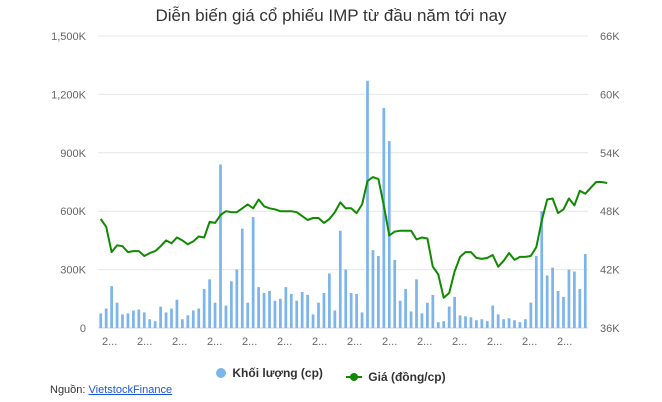 This screenshot has height=402, width=662. Describe the element at coordinates (407, 377) in the screenshot. I see `legend-label-price: Giá (đồng/cp)` at that location.